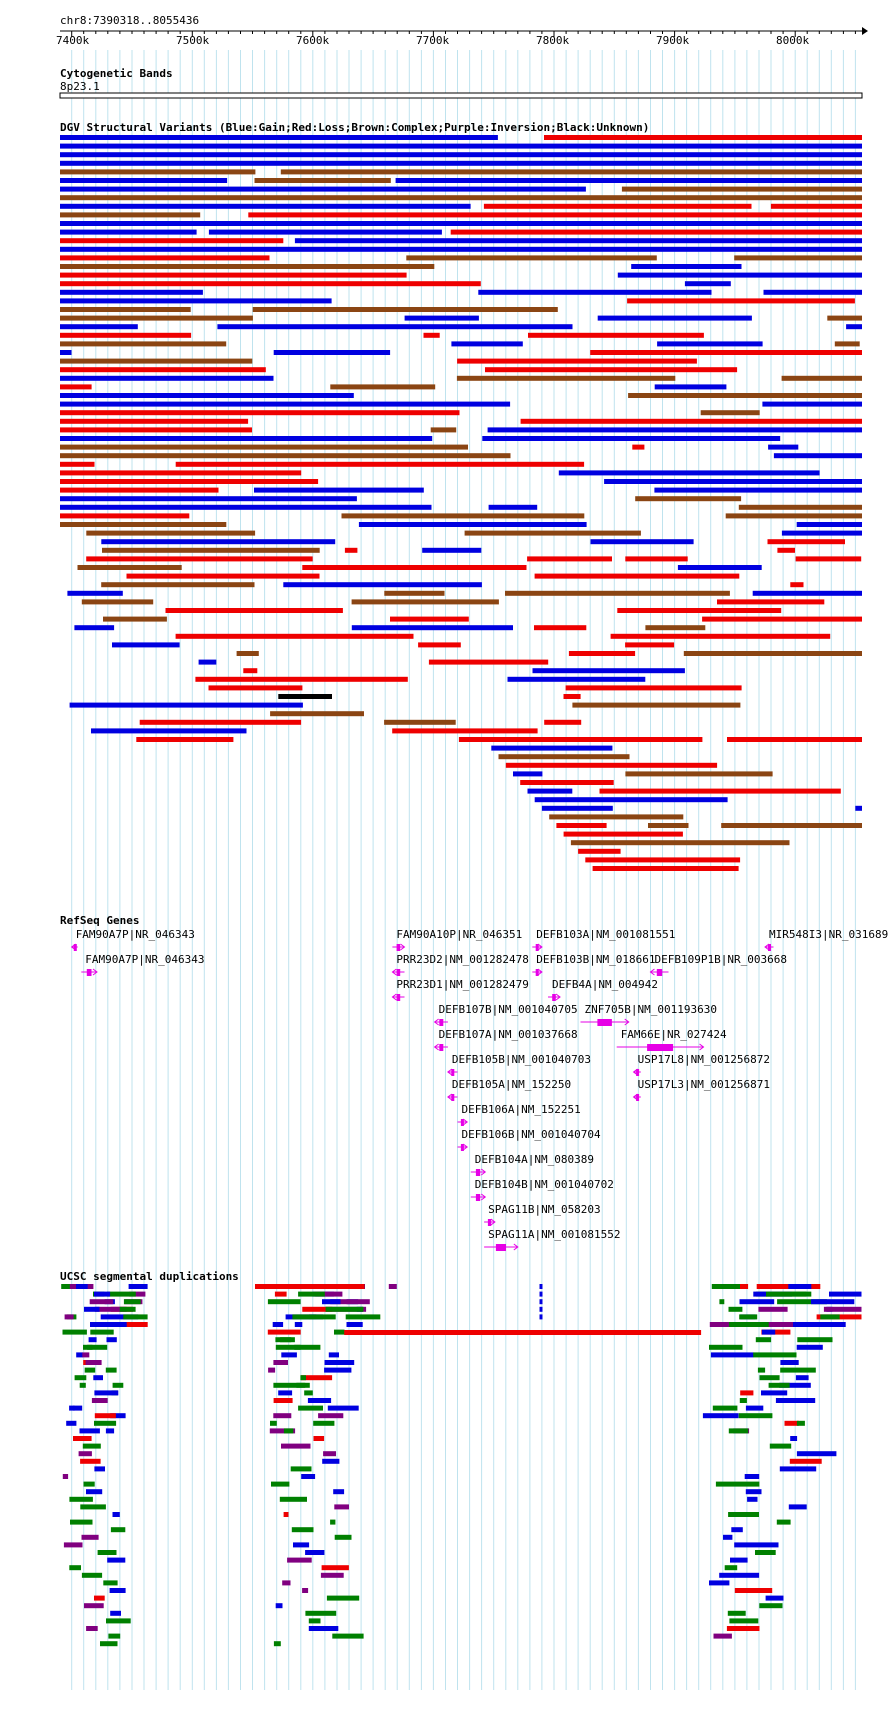  Describe the element at coordinates (505, 1039) in the screenshot. I see `refseq-gene: DEFB107A|NM_001037668` at that location.